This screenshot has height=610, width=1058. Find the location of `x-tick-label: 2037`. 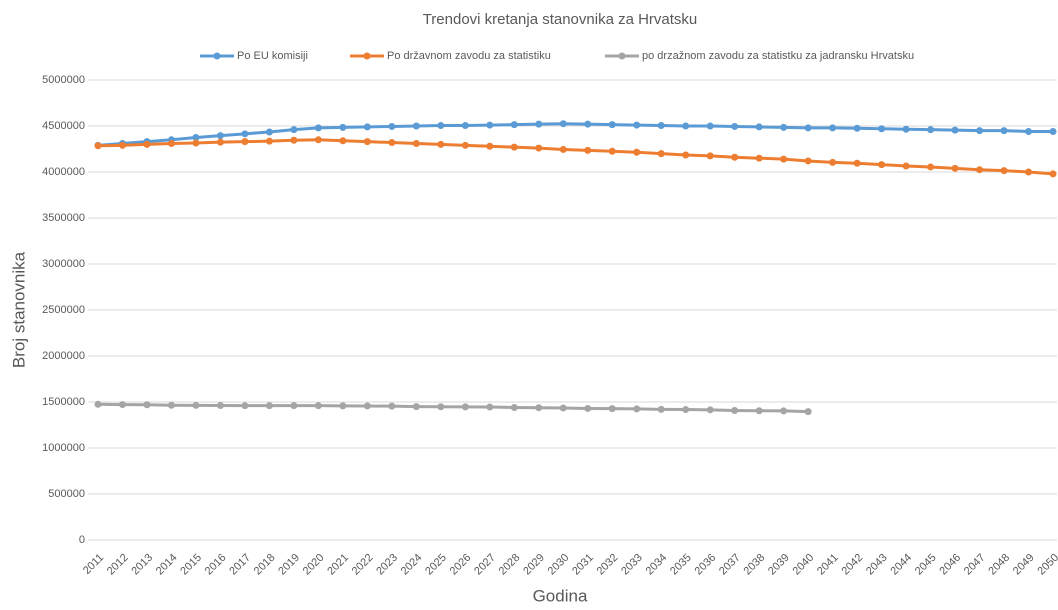

x-tick-label: 2037 is located at coordinates (730, 565).